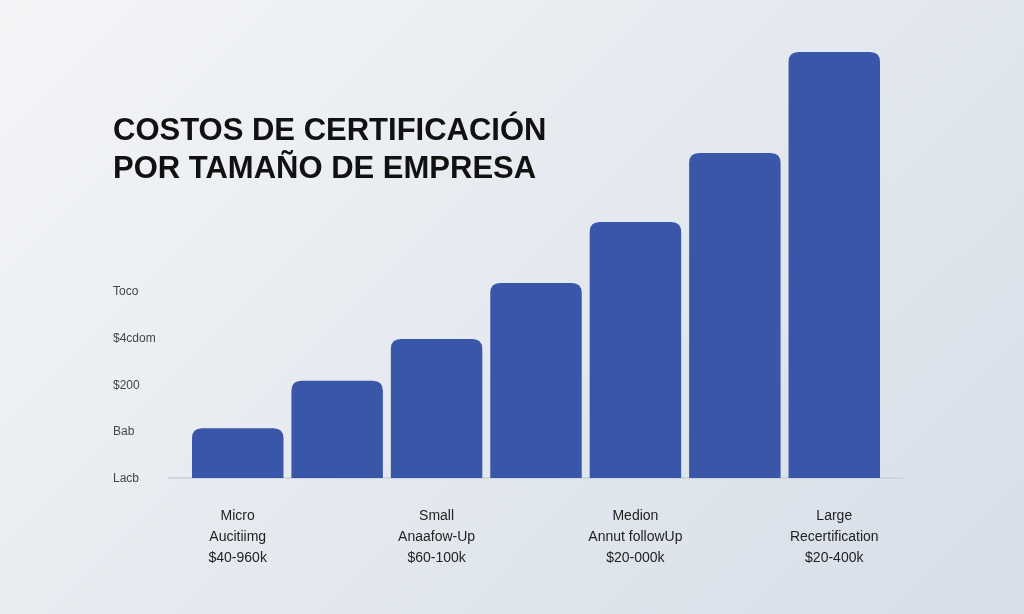  What do you see at coordinates (126, 478) in the screenshot?
I see `text: Lacb` at bounding box center [126, 478].